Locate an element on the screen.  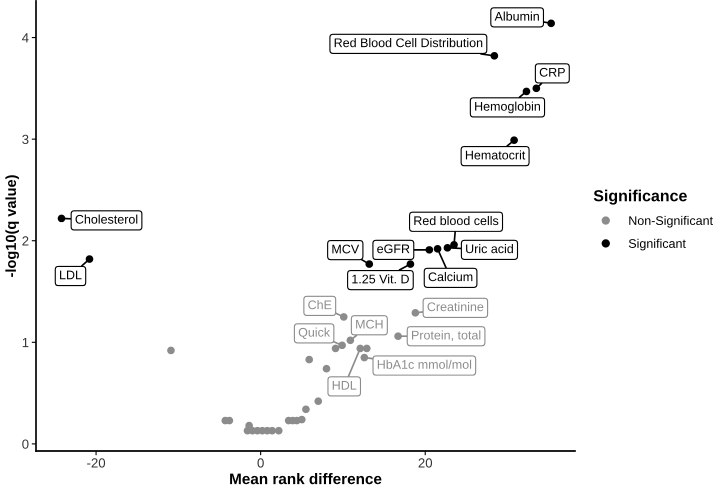
y-tick-label: 0 is located at coordinates (25, 444).